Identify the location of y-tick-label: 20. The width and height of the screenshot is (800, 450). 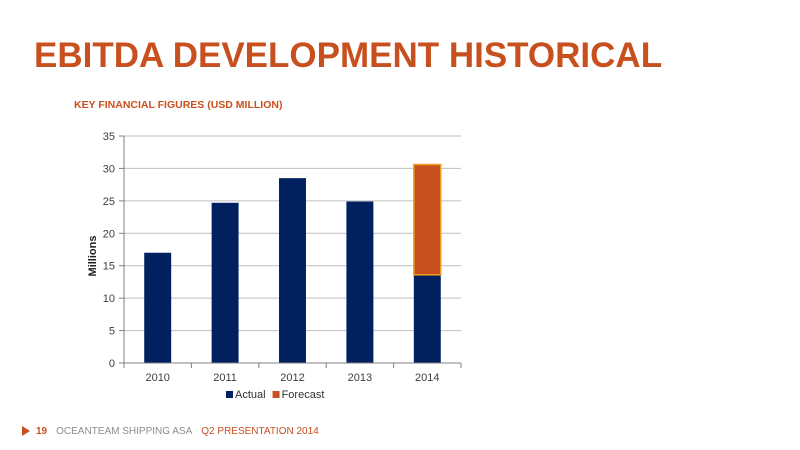
(109, 234).